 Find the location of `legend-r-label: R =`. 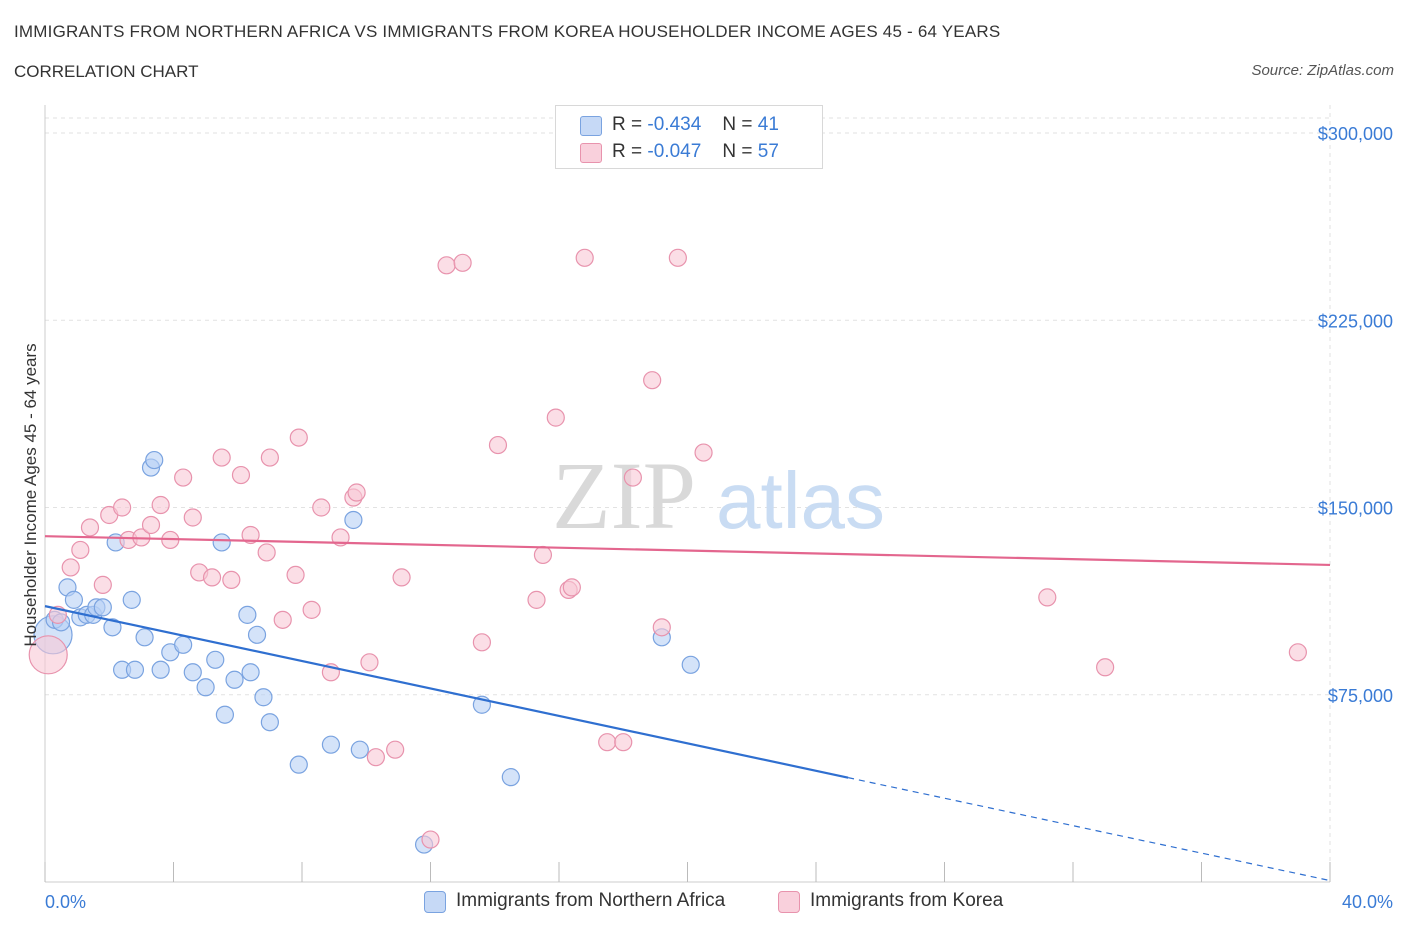

legend-r-label: R = is located at coordinates (627, 124).